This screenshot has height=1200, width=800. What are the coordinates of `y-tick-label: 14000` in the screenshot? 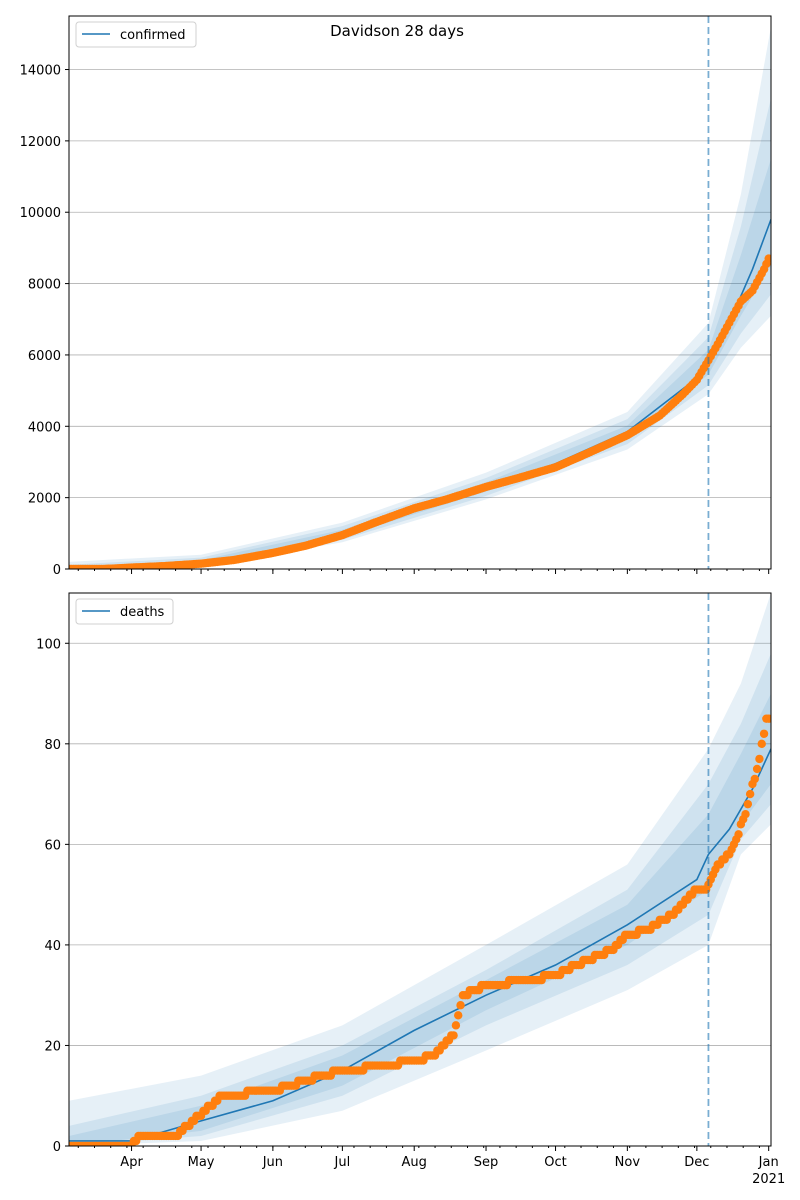 It's located at (40, 71).